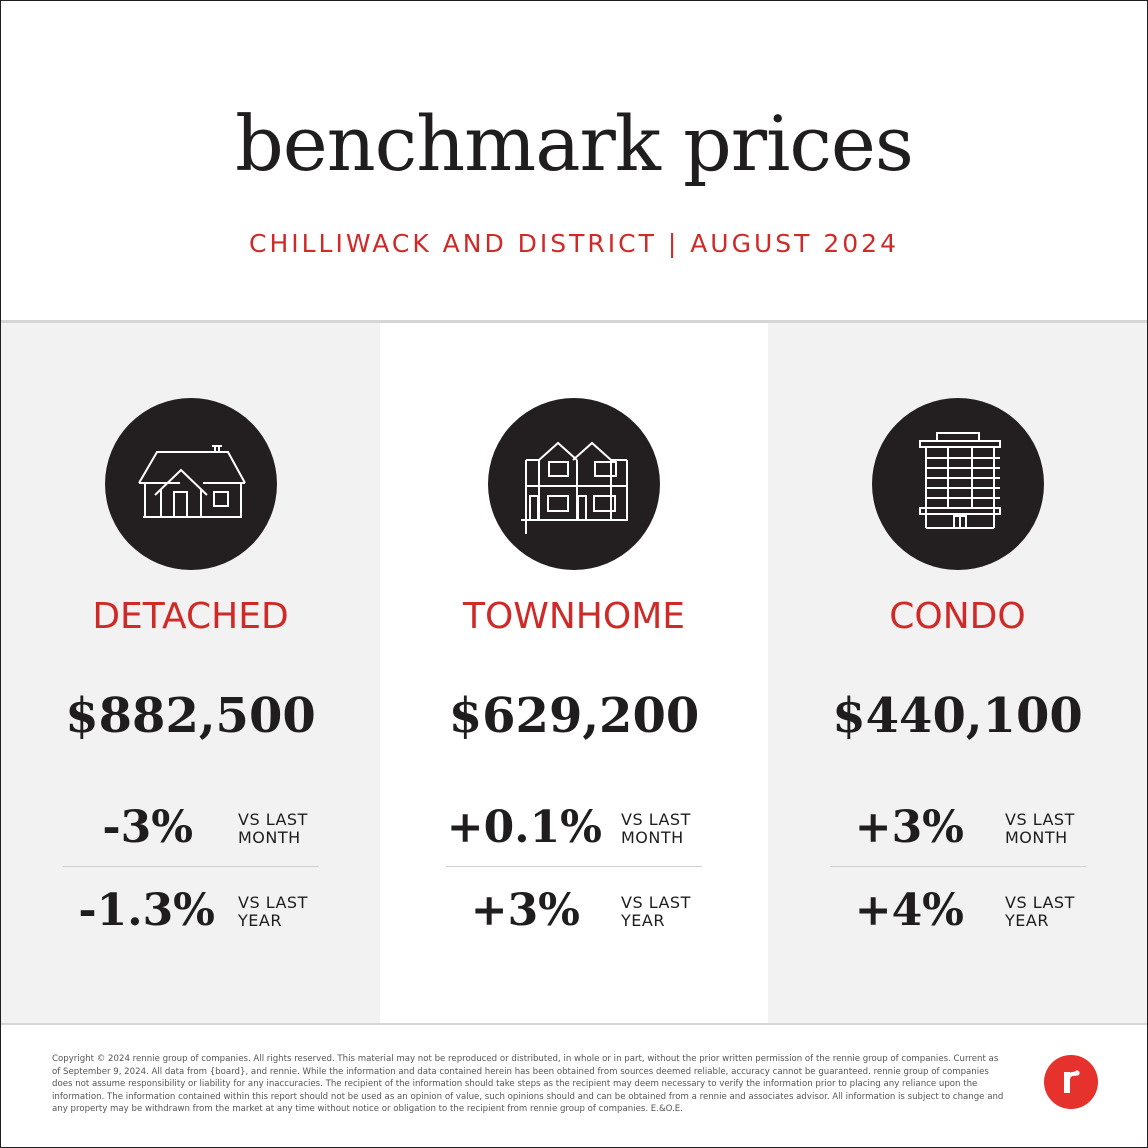 The image size is (1148, 1148). I want to click on page-subtitle: CHILLIWACK AND DISTRICT | AUGUST 2024, so click(573, 243).